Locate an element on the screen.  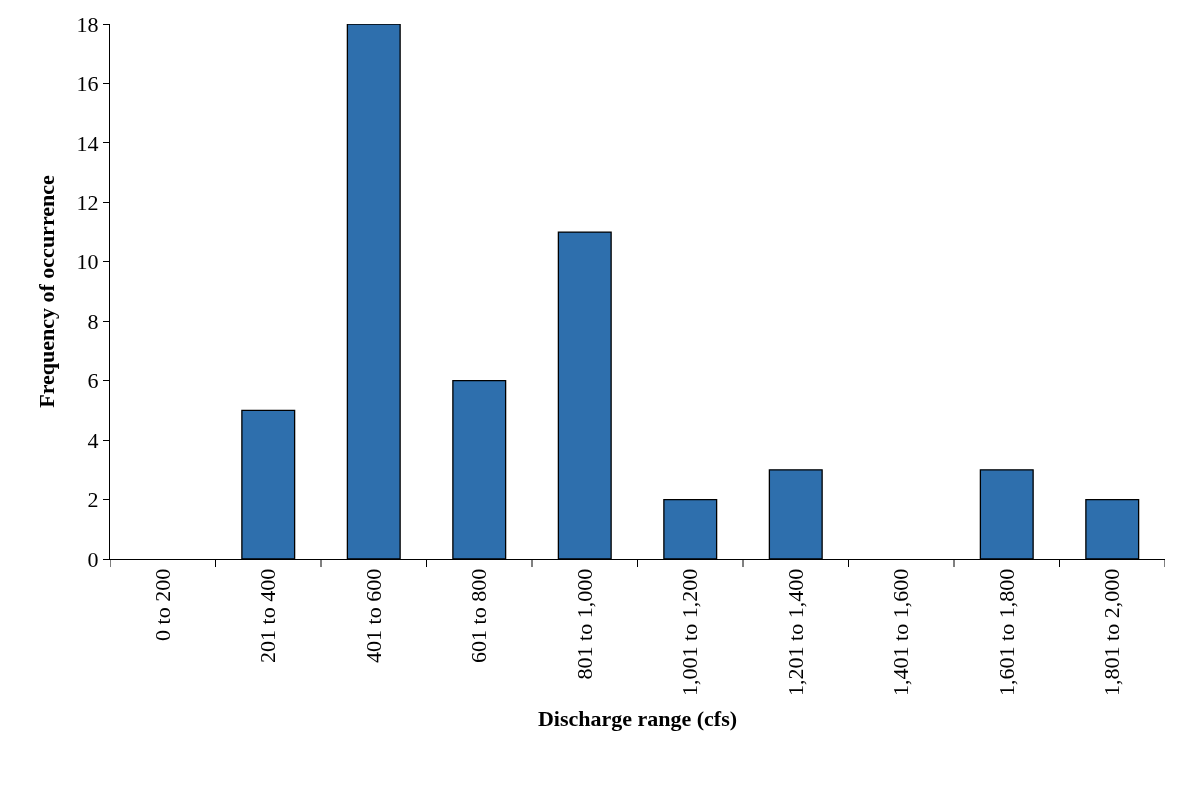
y-tick-label: 18 is located at coordinates (87, 24).